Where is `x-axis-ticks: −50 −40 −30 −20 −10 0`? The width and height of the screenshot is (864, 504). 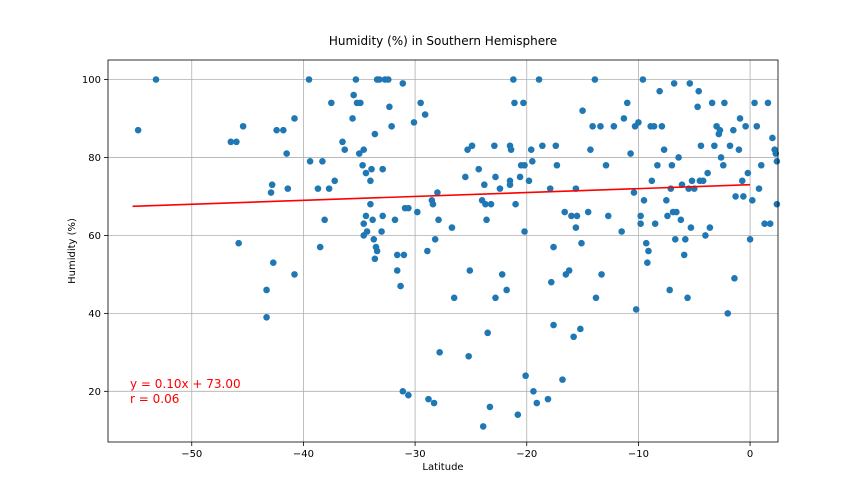
x-axis-ticks: −50 −40 −30 −20 −10 0 is located at coordinates (467, 451).